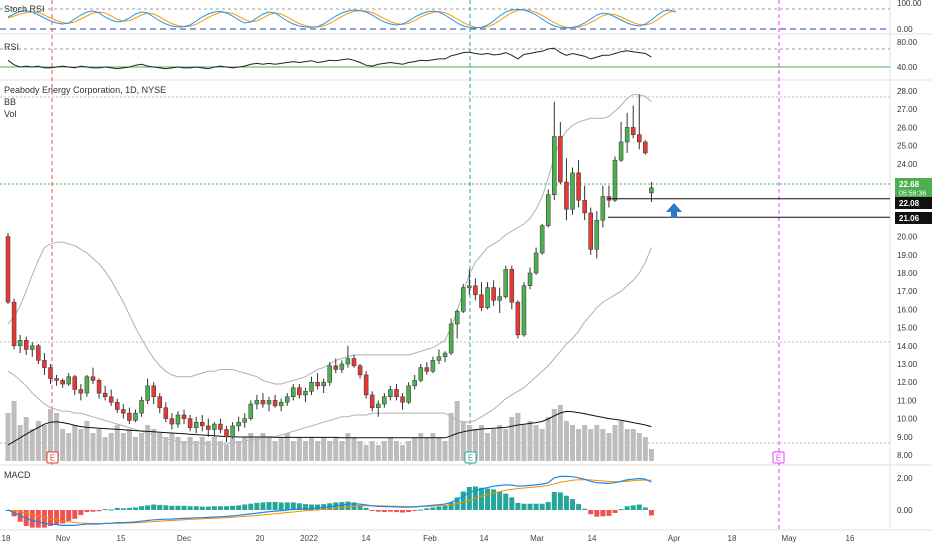 The width and height of the screenshot is (932, 555). Describe the element at coordinates (907, 400) in the screenshot. I see `price-axis-label: 11.00` at that location.